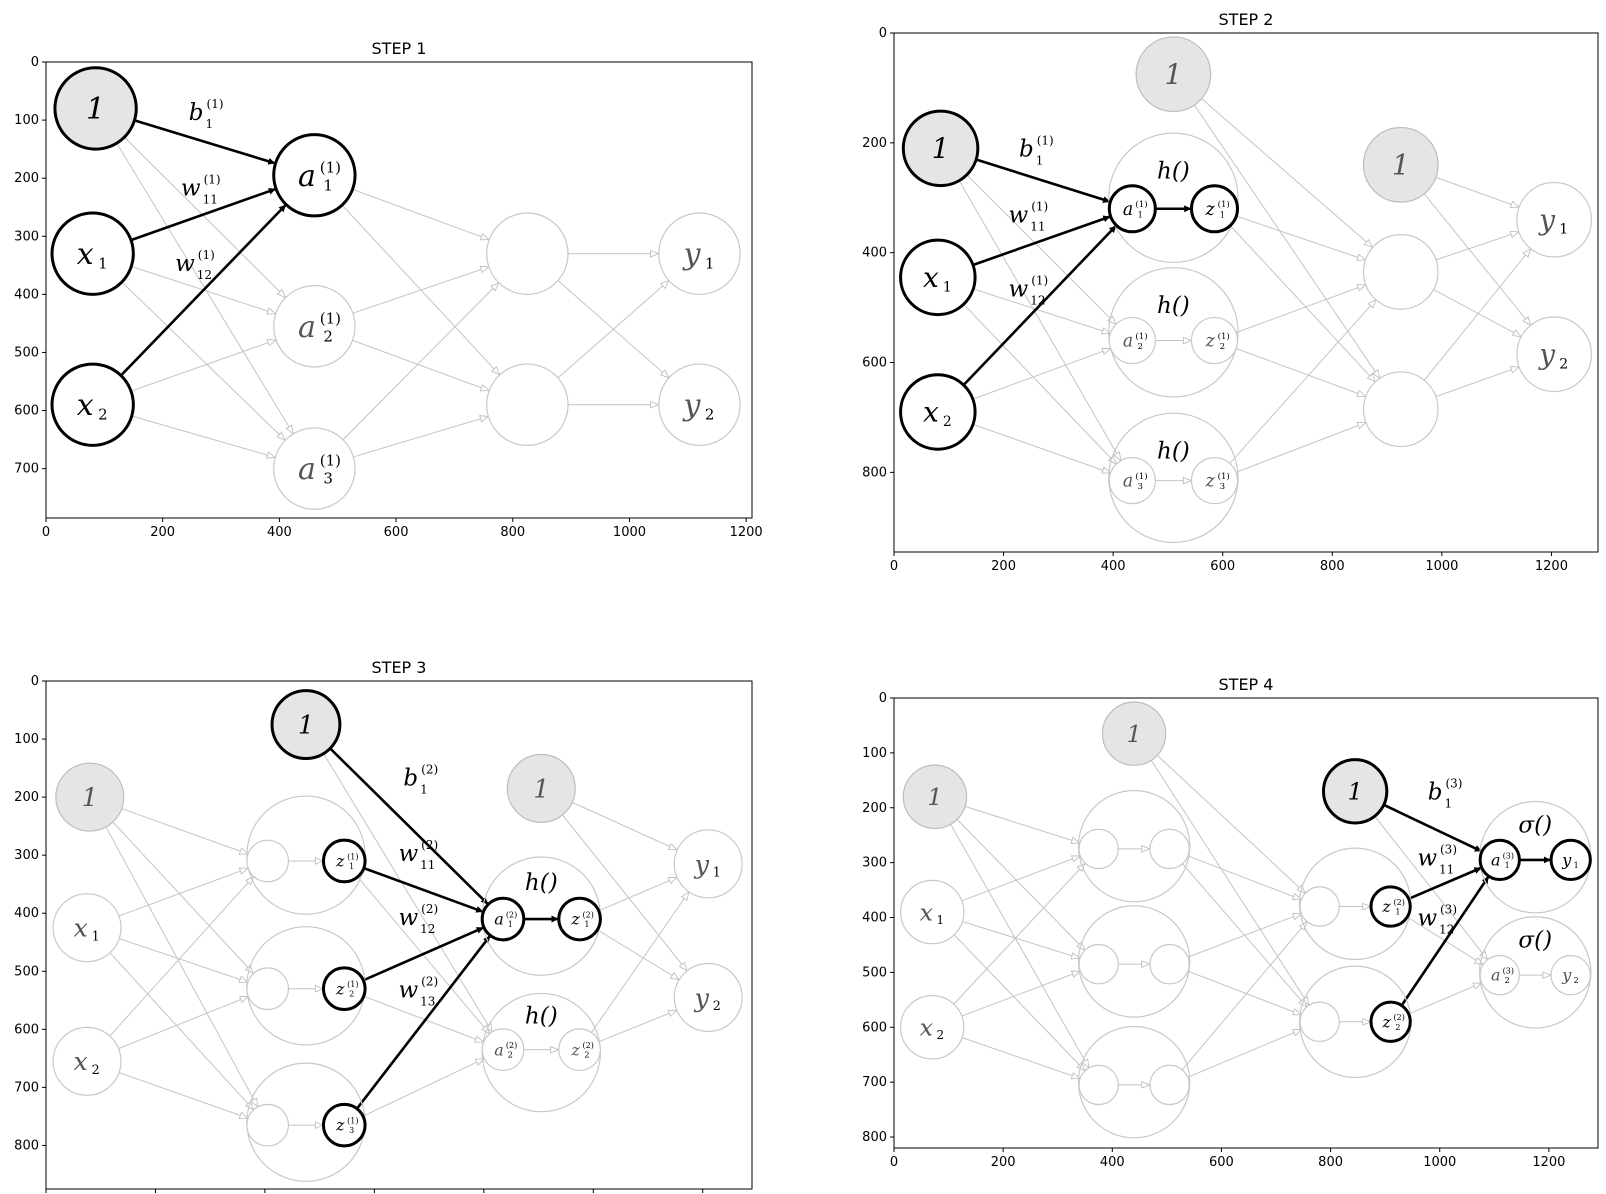  Describe the element at coordinates (26, 469) in the screenshot. I see `y-tick-label: 700` at that location.